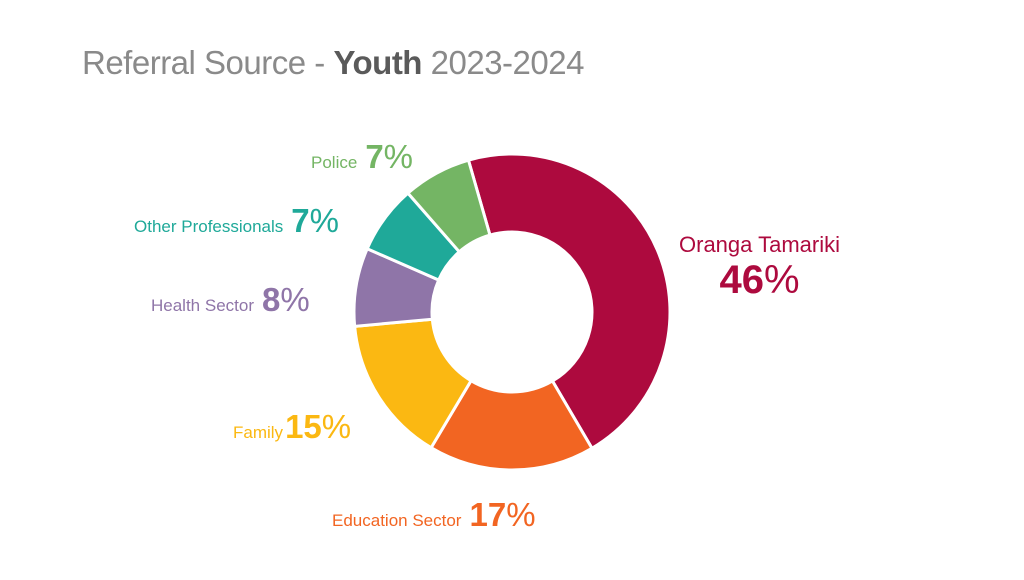  I want to click on label-education-sector: Education Sector 17%, so click(434, 515).